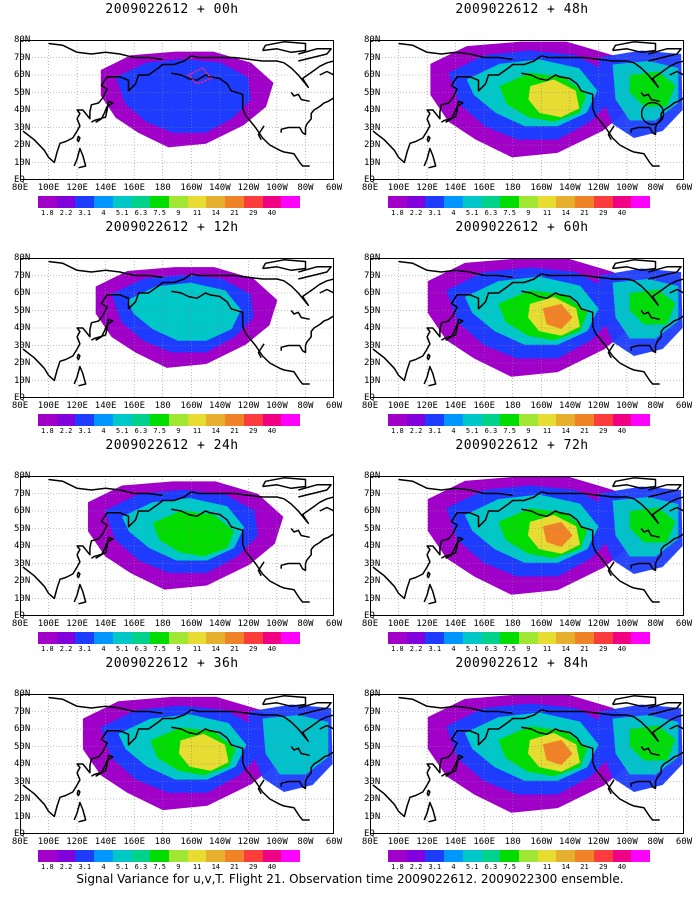 Image resolution: width=700 pixels, height=900 pixels. I want to click on latitude-label: 60N, so click(22, 293).